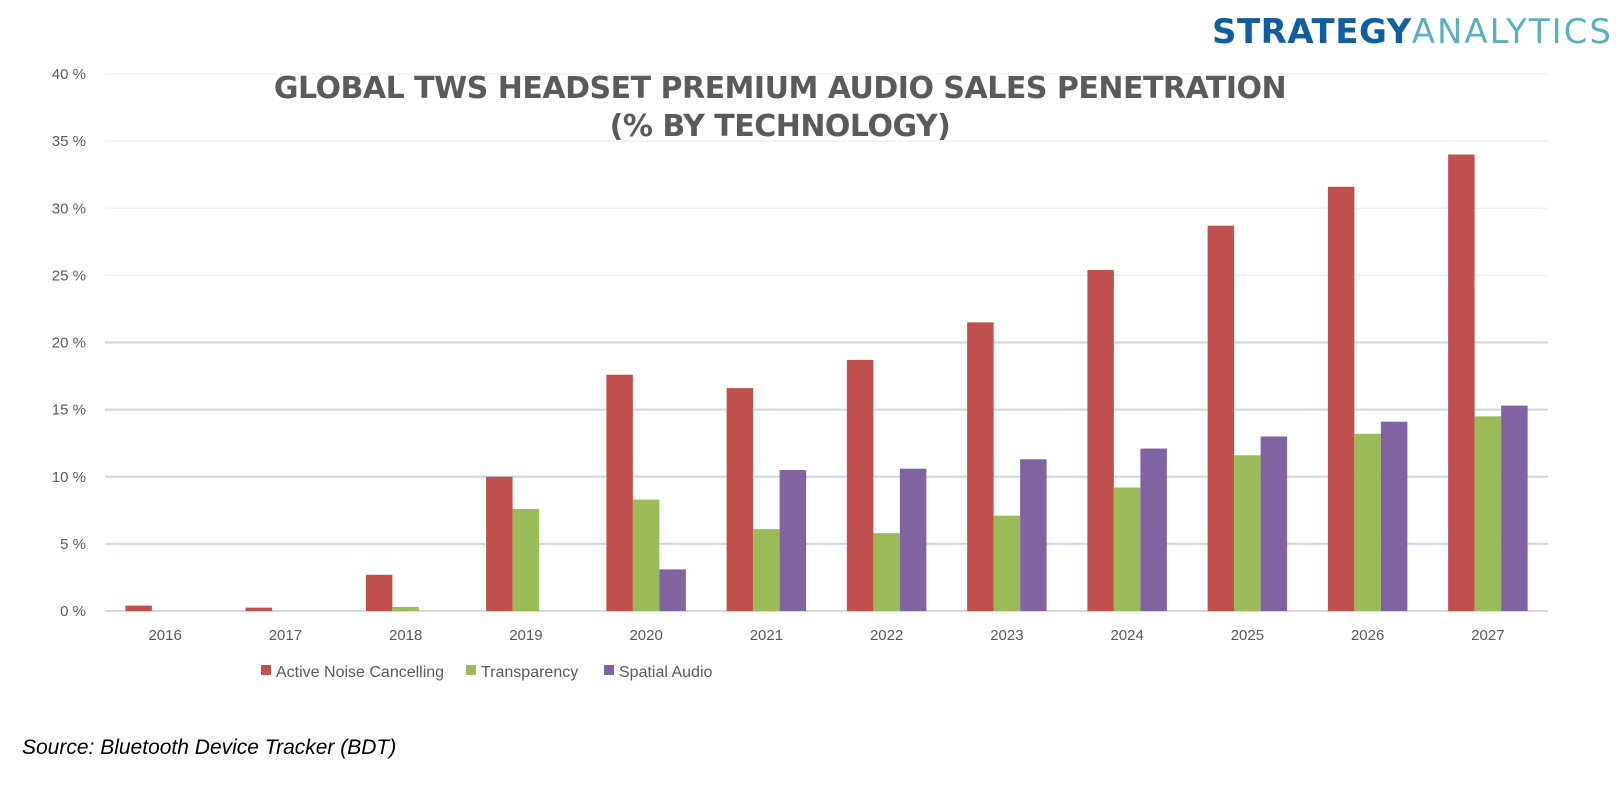  What do you see at coordinates (379, 592) in the screenshot?
I see `bar-active-noise-cancelling-2018` at bounding box center [379, 592].